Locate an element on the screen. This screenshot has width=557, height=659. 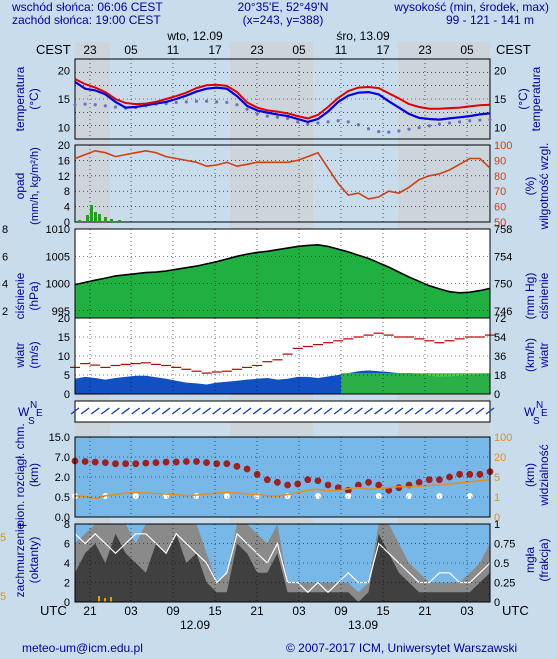
frac-left-tick: 6 is located at coordinates (67, 545).